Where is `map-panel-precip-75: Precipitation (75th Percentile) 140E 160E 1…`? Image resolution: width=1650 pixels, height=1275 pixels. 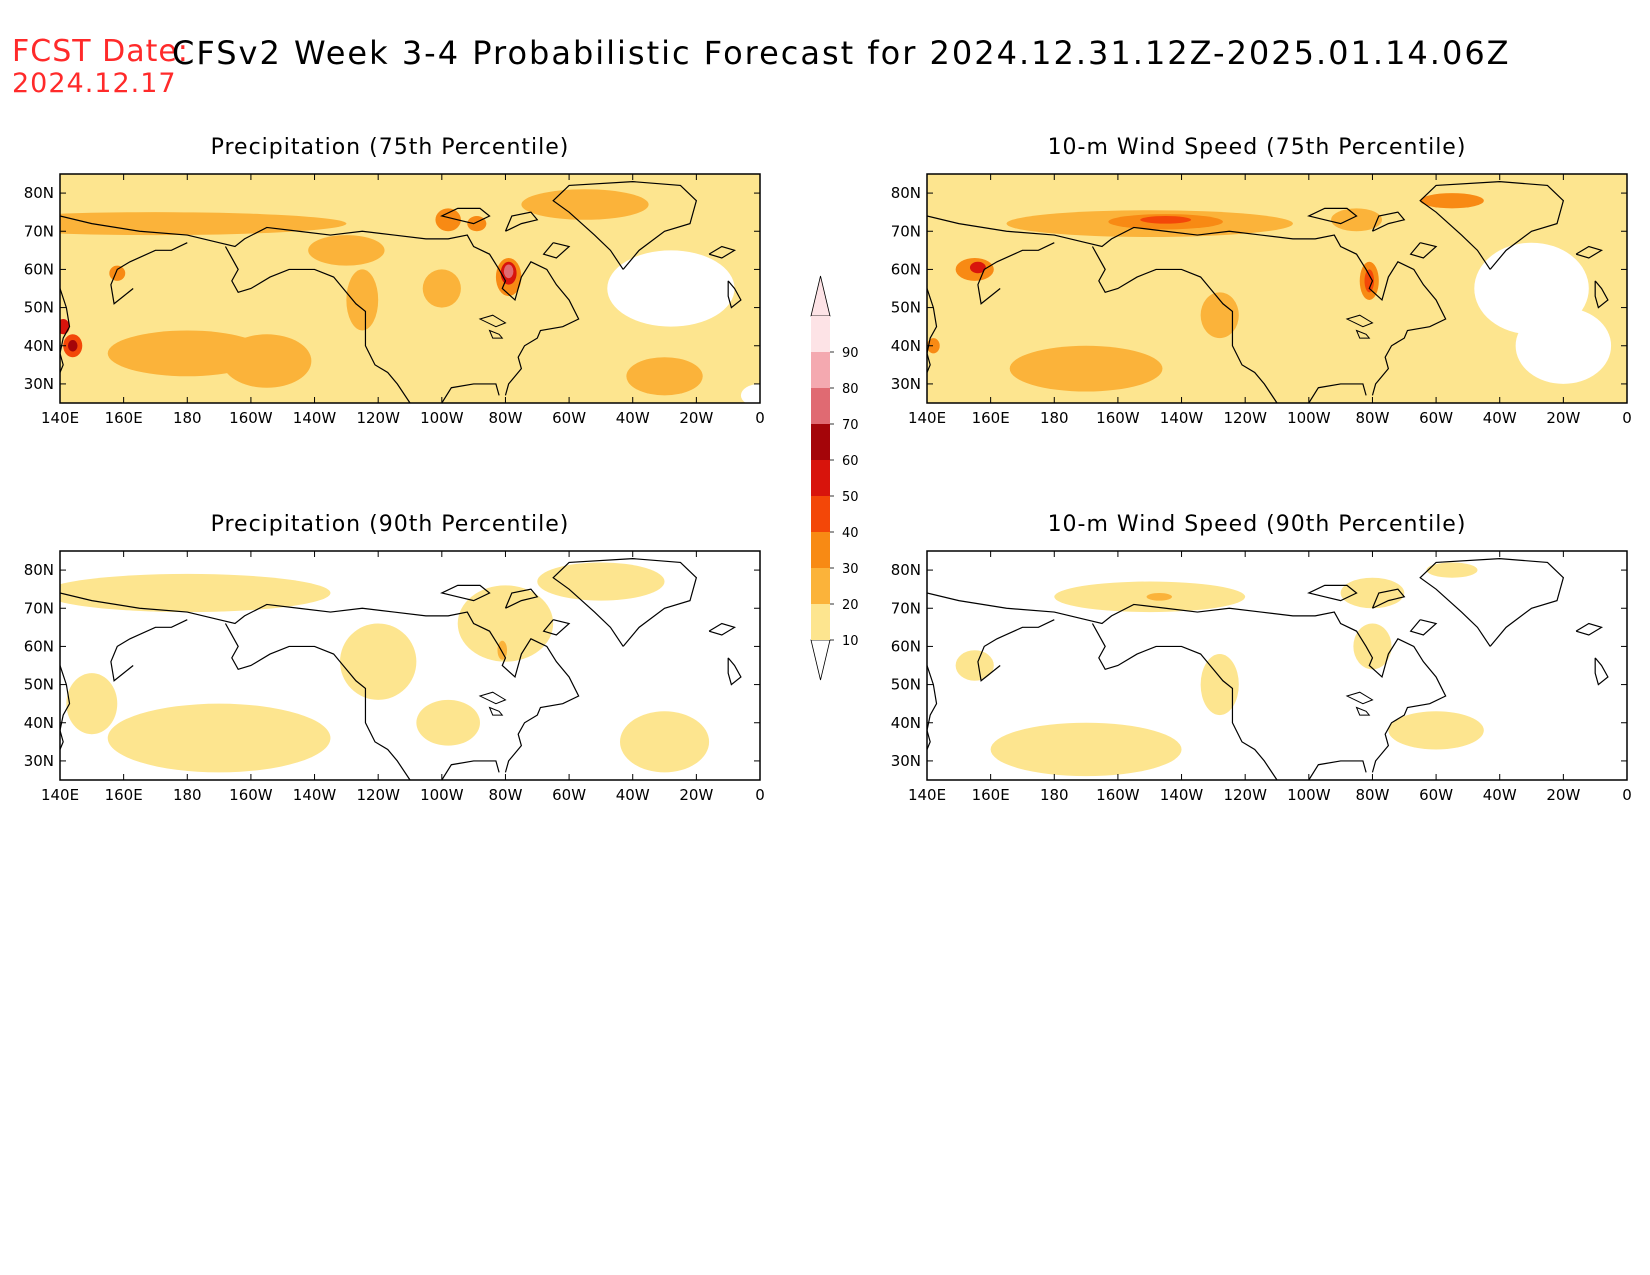 map-panel-precip-75: Precipitation (75th Percentile) 140E 160E 1… is located at coordinates (394, 281).